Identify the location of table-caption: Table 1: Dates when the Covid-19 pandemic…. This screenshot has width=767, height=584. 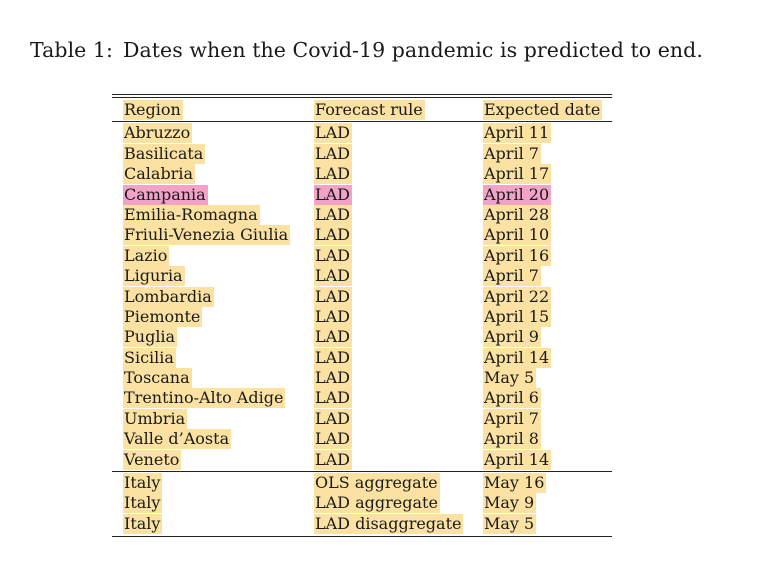
(366, 50).